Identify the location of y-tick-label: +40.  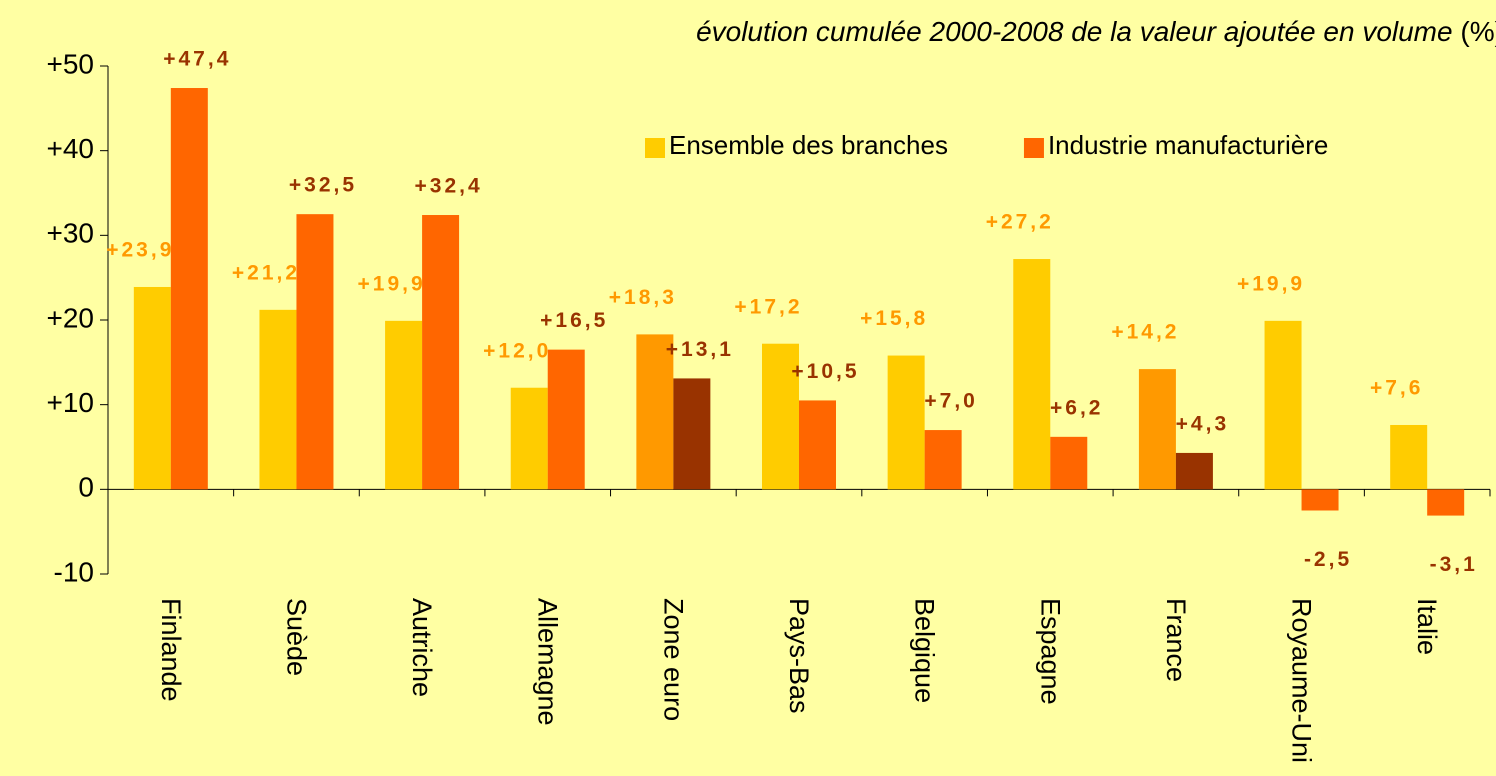
(71, 148).